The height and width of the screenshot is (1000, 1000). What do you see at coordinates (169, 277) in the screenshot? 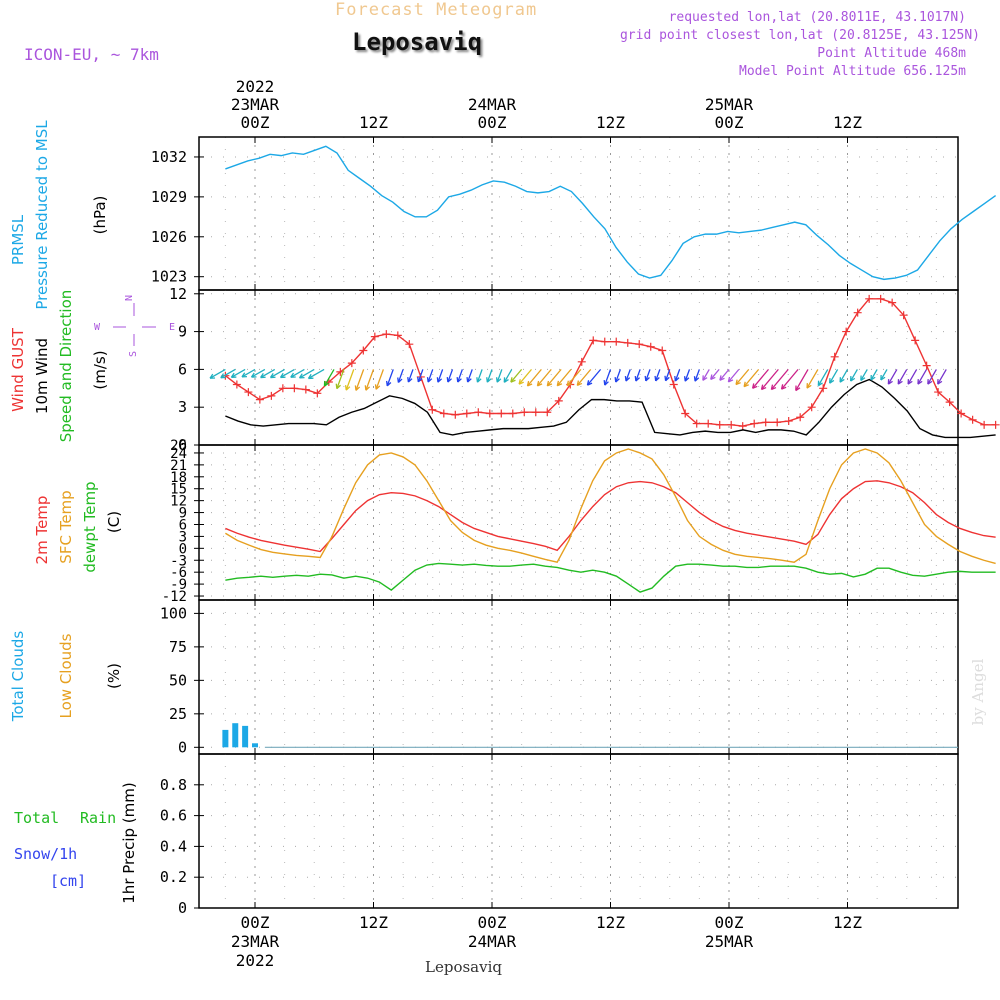
I see `y-tick-label: 1023` at bounding box center [169, 277].